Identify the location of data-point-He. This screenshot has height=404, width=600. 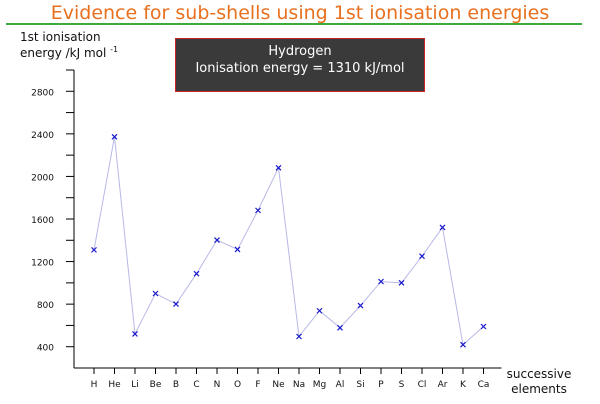
(114, 136).